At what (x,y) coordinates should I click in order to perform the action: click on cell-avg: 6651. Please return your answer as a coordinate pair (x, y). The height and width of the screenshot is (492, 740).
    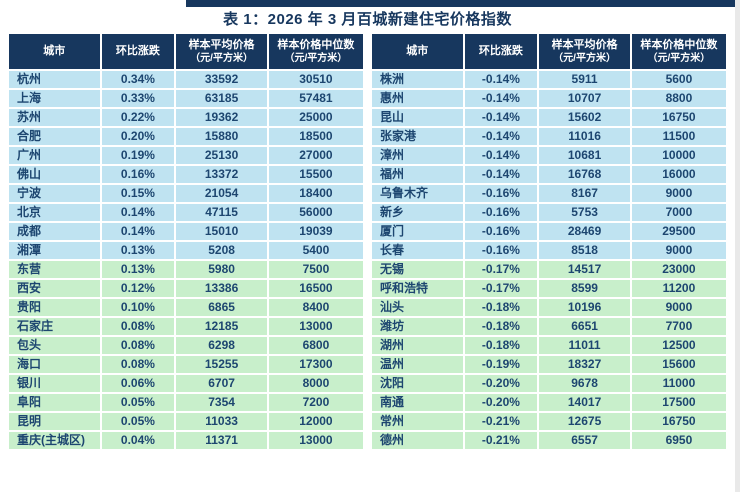
    Looking at the image, I should click on (584, 326).